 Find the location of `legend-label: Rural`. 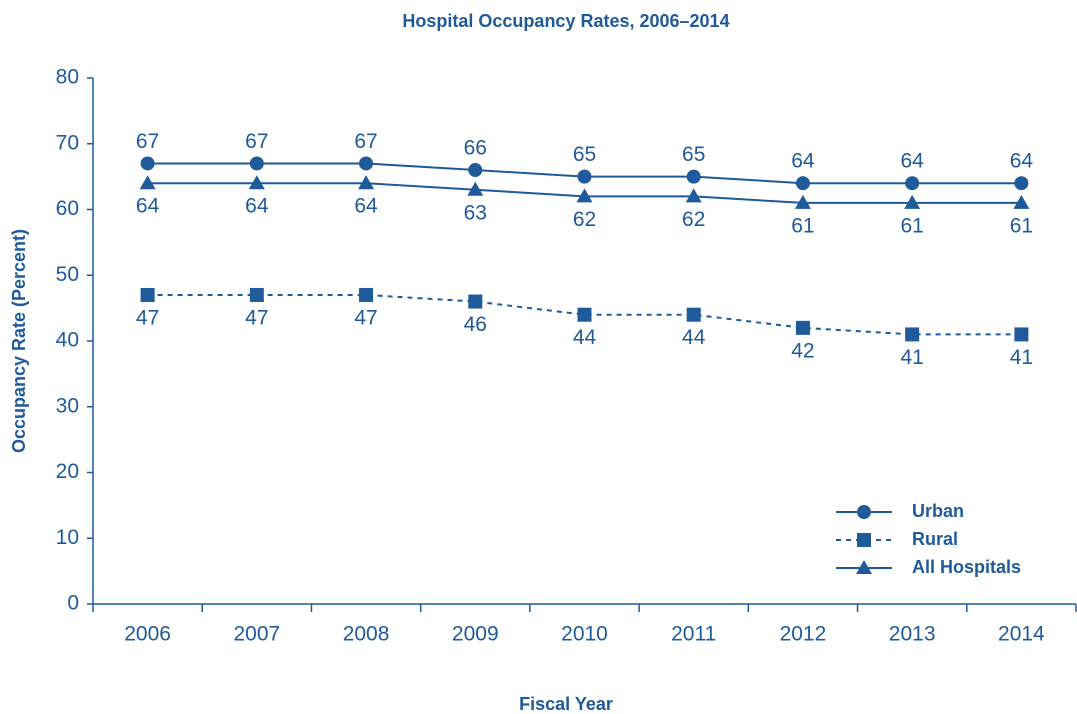

legend-label: Rural is located at coordinates (935, 539).